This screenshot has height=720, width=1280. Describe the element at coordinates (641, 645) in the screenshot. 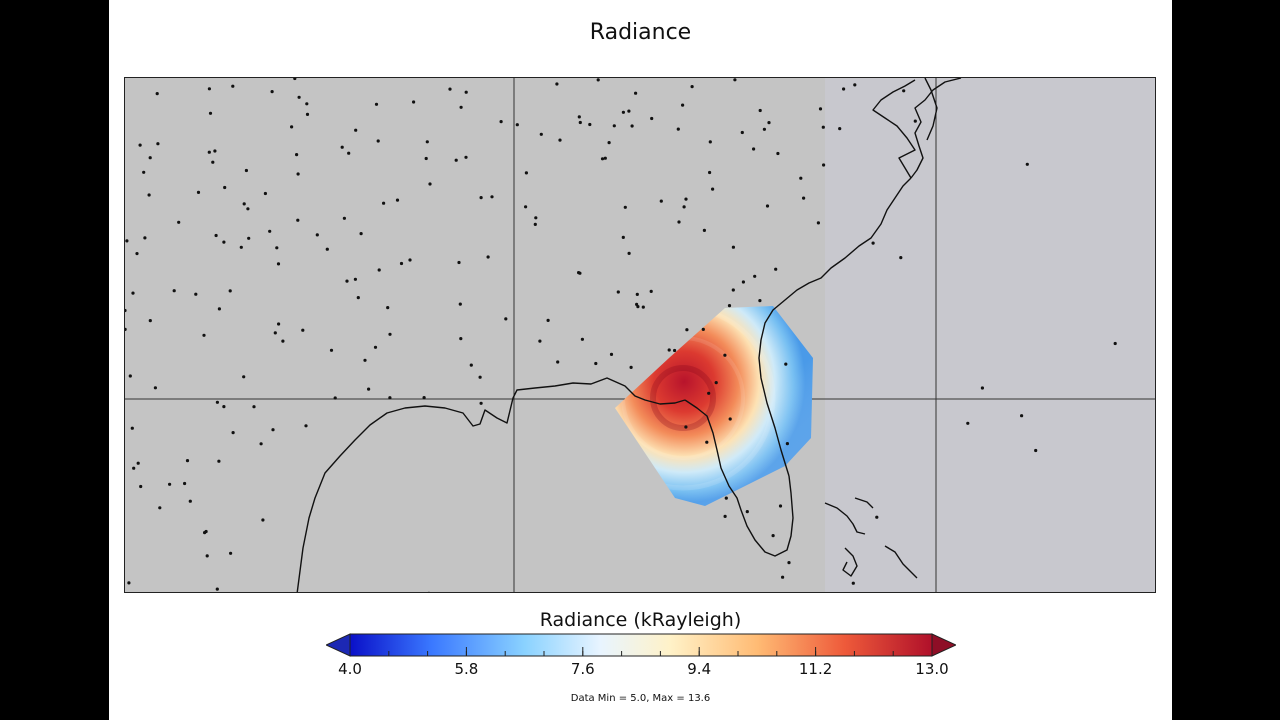

I see `colorbar` at that location.